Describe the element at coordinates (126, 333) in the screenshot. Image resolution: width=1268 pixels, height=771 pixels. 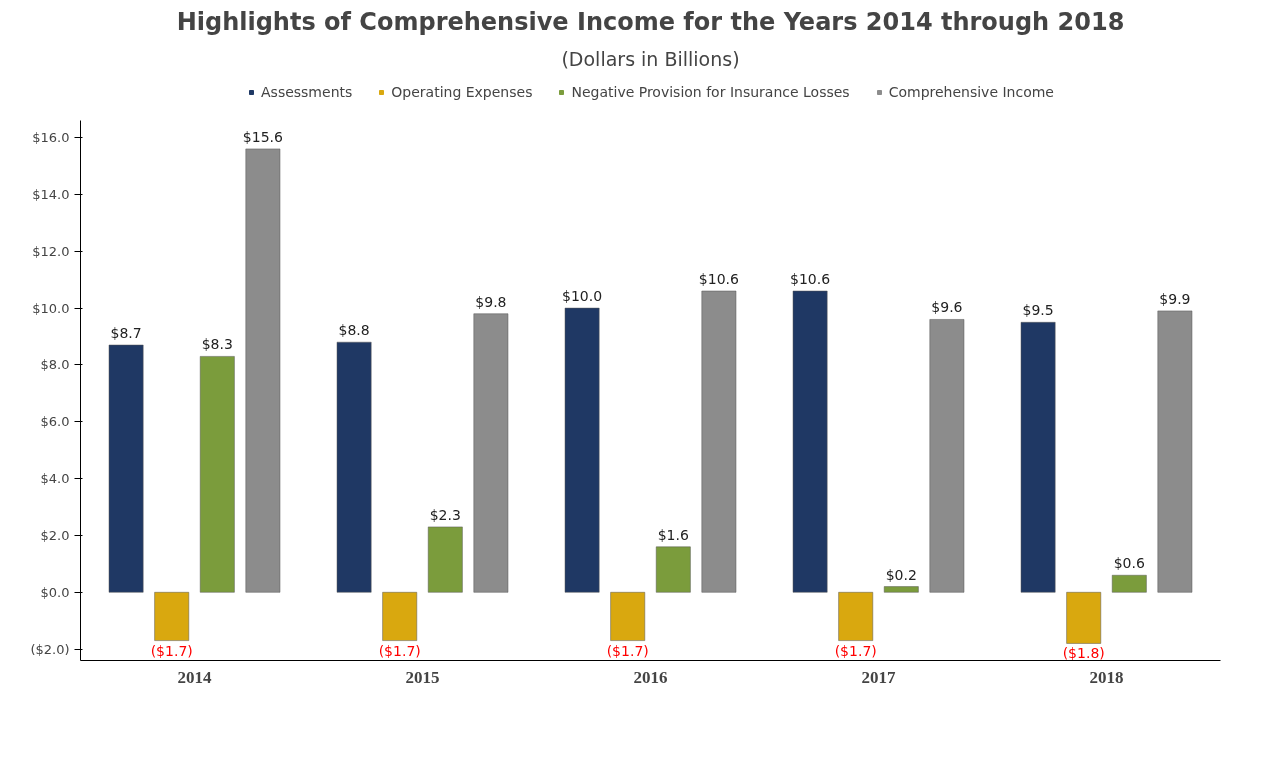
I see `data-label: $8.7` at that location.